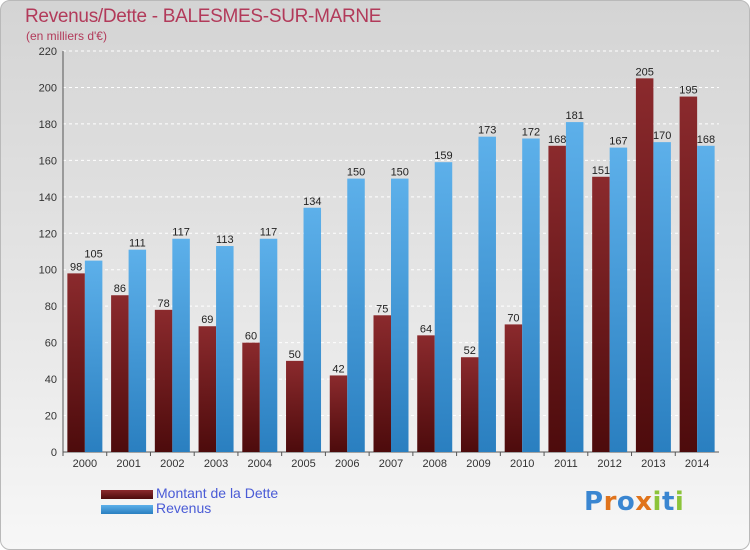  What do you see at coordinates (522, 464) in the screenshot?
I see `x-tick-label: 2010` at bounding box center [522, 464].